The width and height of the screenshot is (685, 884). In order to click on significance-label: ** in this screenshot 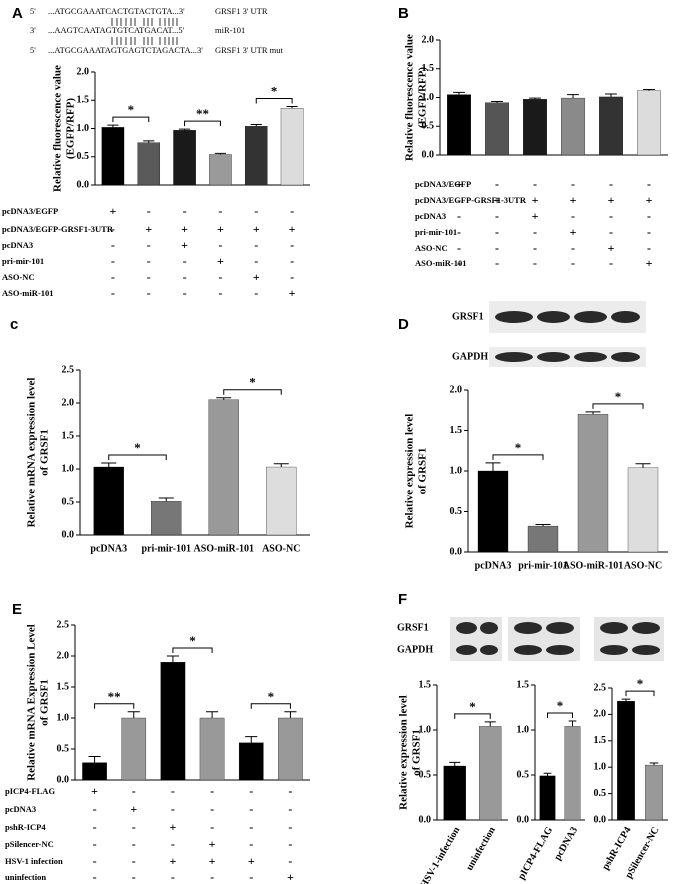, I will do `click(202, 113)`.